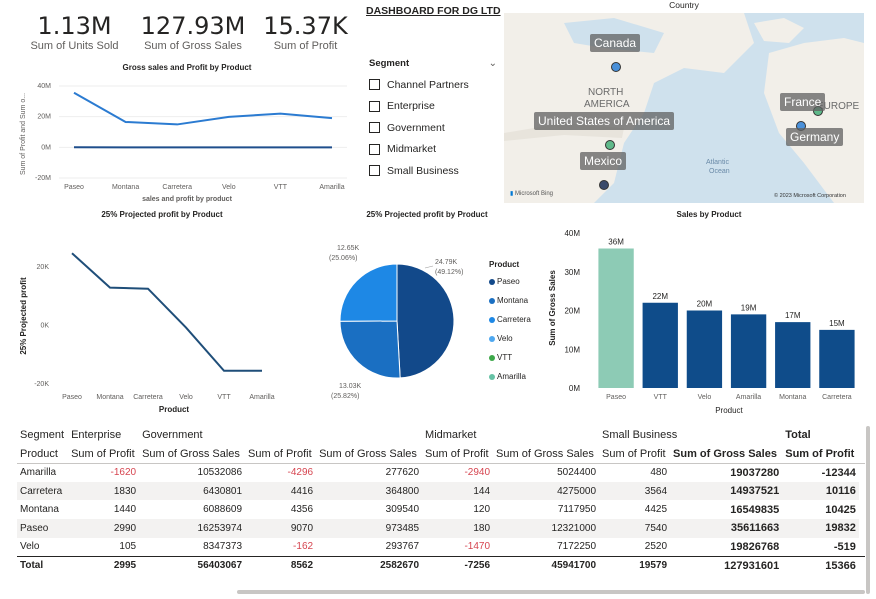 The width and height of the screenshot is (876, 599). Describe the element at coordinates (755, 472) in the screenshot. I see `table-cell: 19037280` at that location.